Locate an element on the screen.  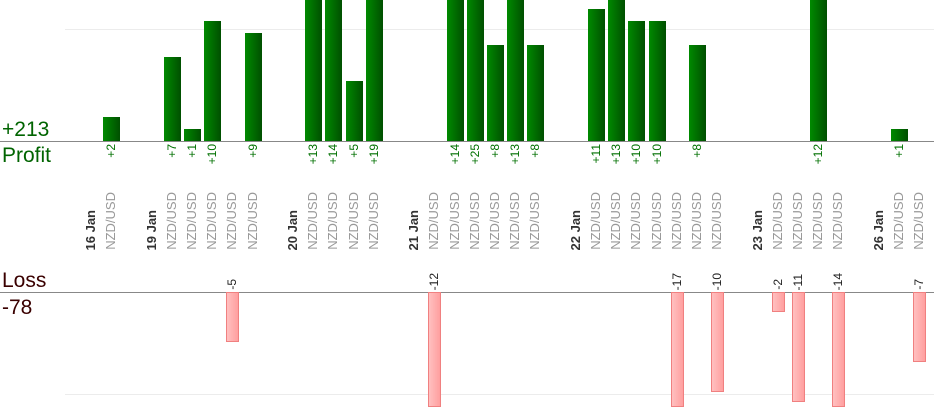
profit-value-label: +12 is located at coordinates (818, 154).